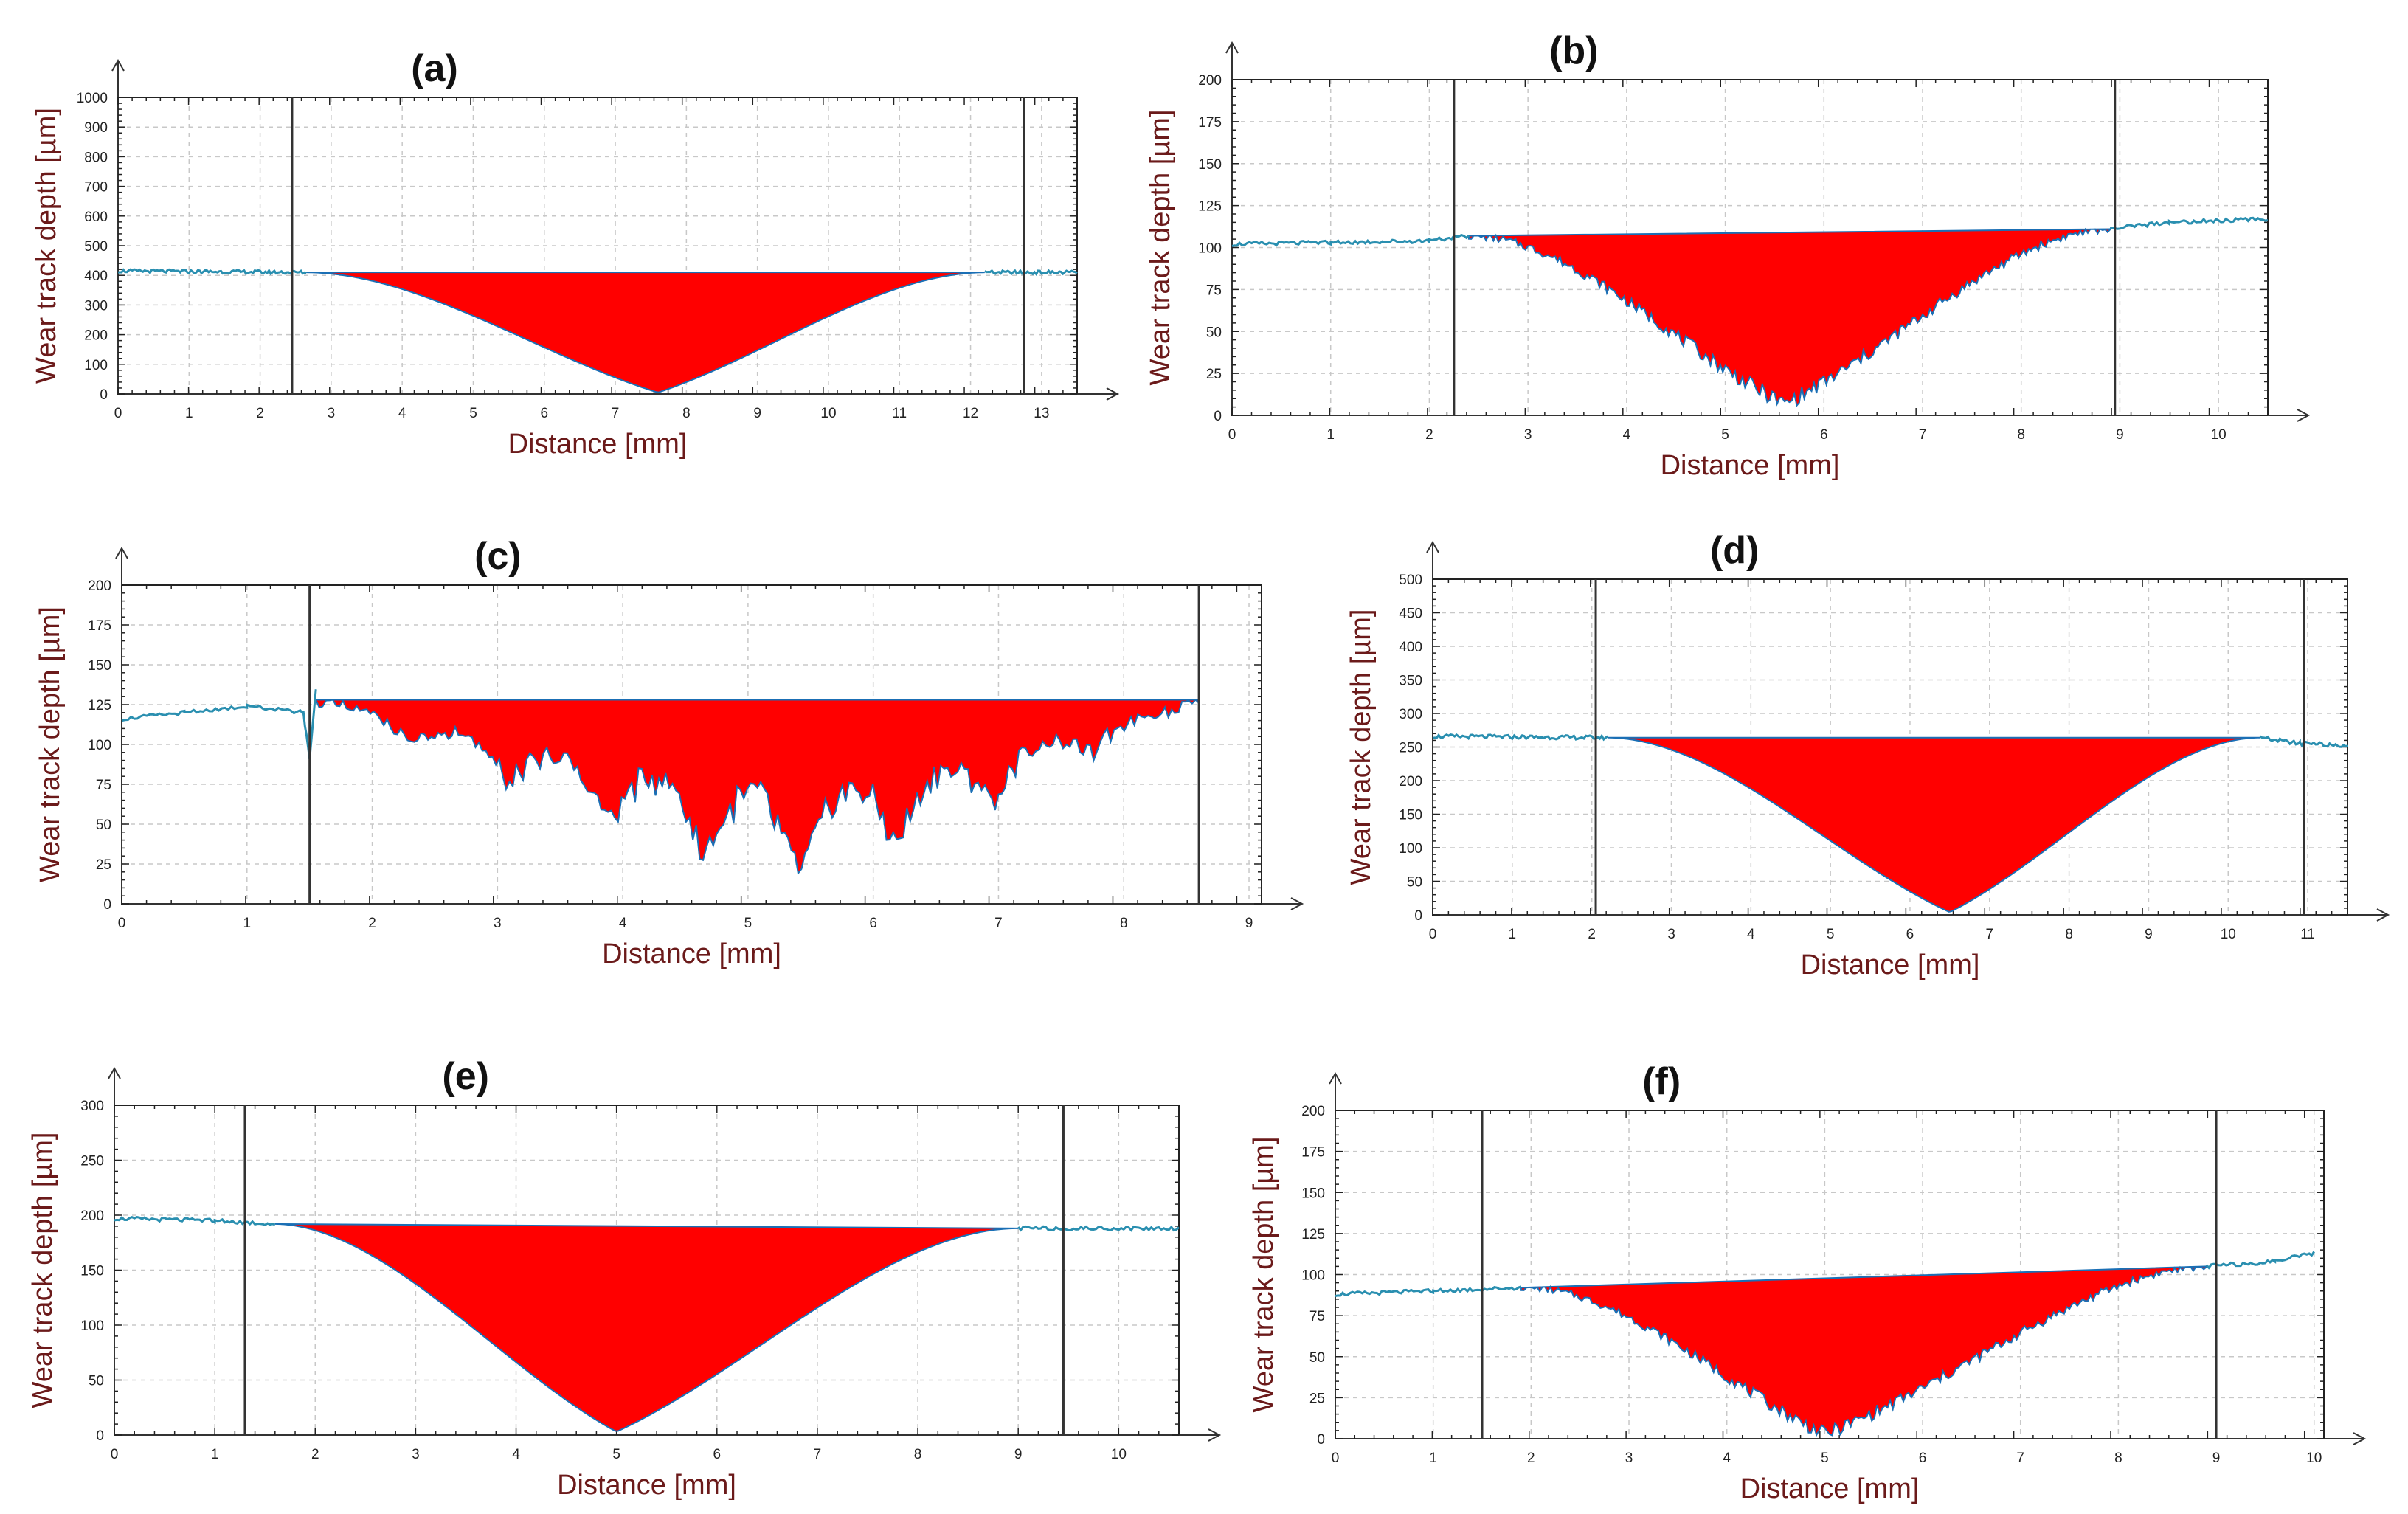 The image size is (2408, 1514). I want to click on panel-label: (a), so click(435, 68).